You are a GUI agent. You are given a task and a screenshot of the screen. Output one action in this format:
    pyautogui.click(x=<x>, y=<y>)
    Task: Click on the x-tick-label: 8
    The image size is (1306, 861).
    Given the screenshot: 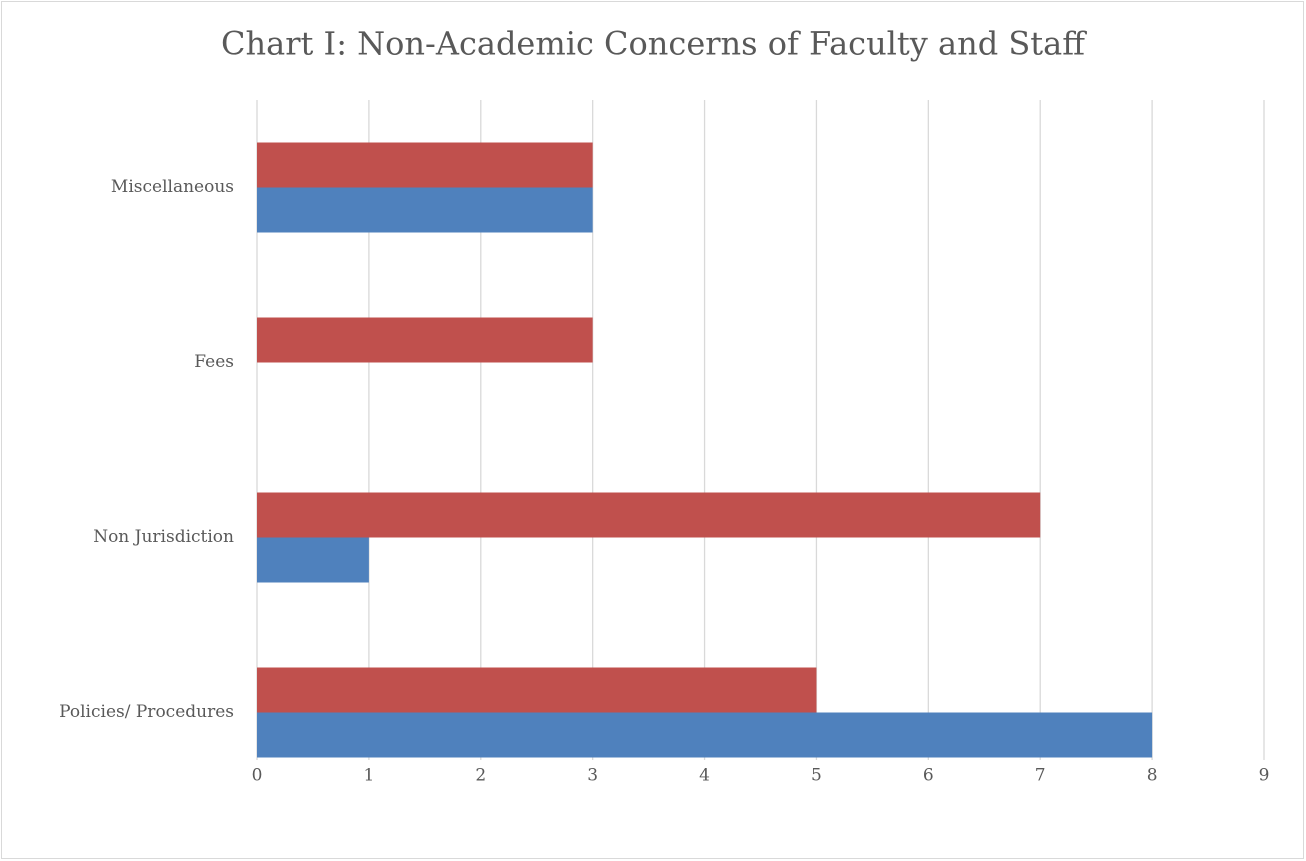 What is the action you would take?
    pyautogui.click(x=1152, y=776)
    